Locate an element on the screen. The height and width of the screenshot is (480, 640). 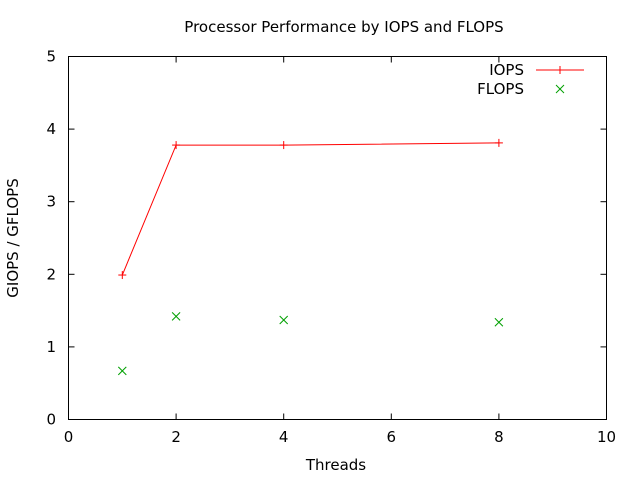
x-tick-label: 6 is located at coordinates (392, 437).